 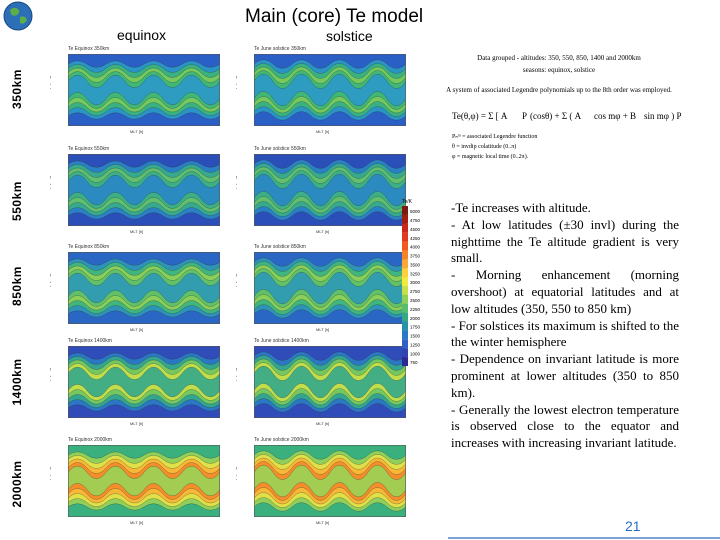 I want to click on colorbar-tick-label: 1250, so click(x=415, y=344).